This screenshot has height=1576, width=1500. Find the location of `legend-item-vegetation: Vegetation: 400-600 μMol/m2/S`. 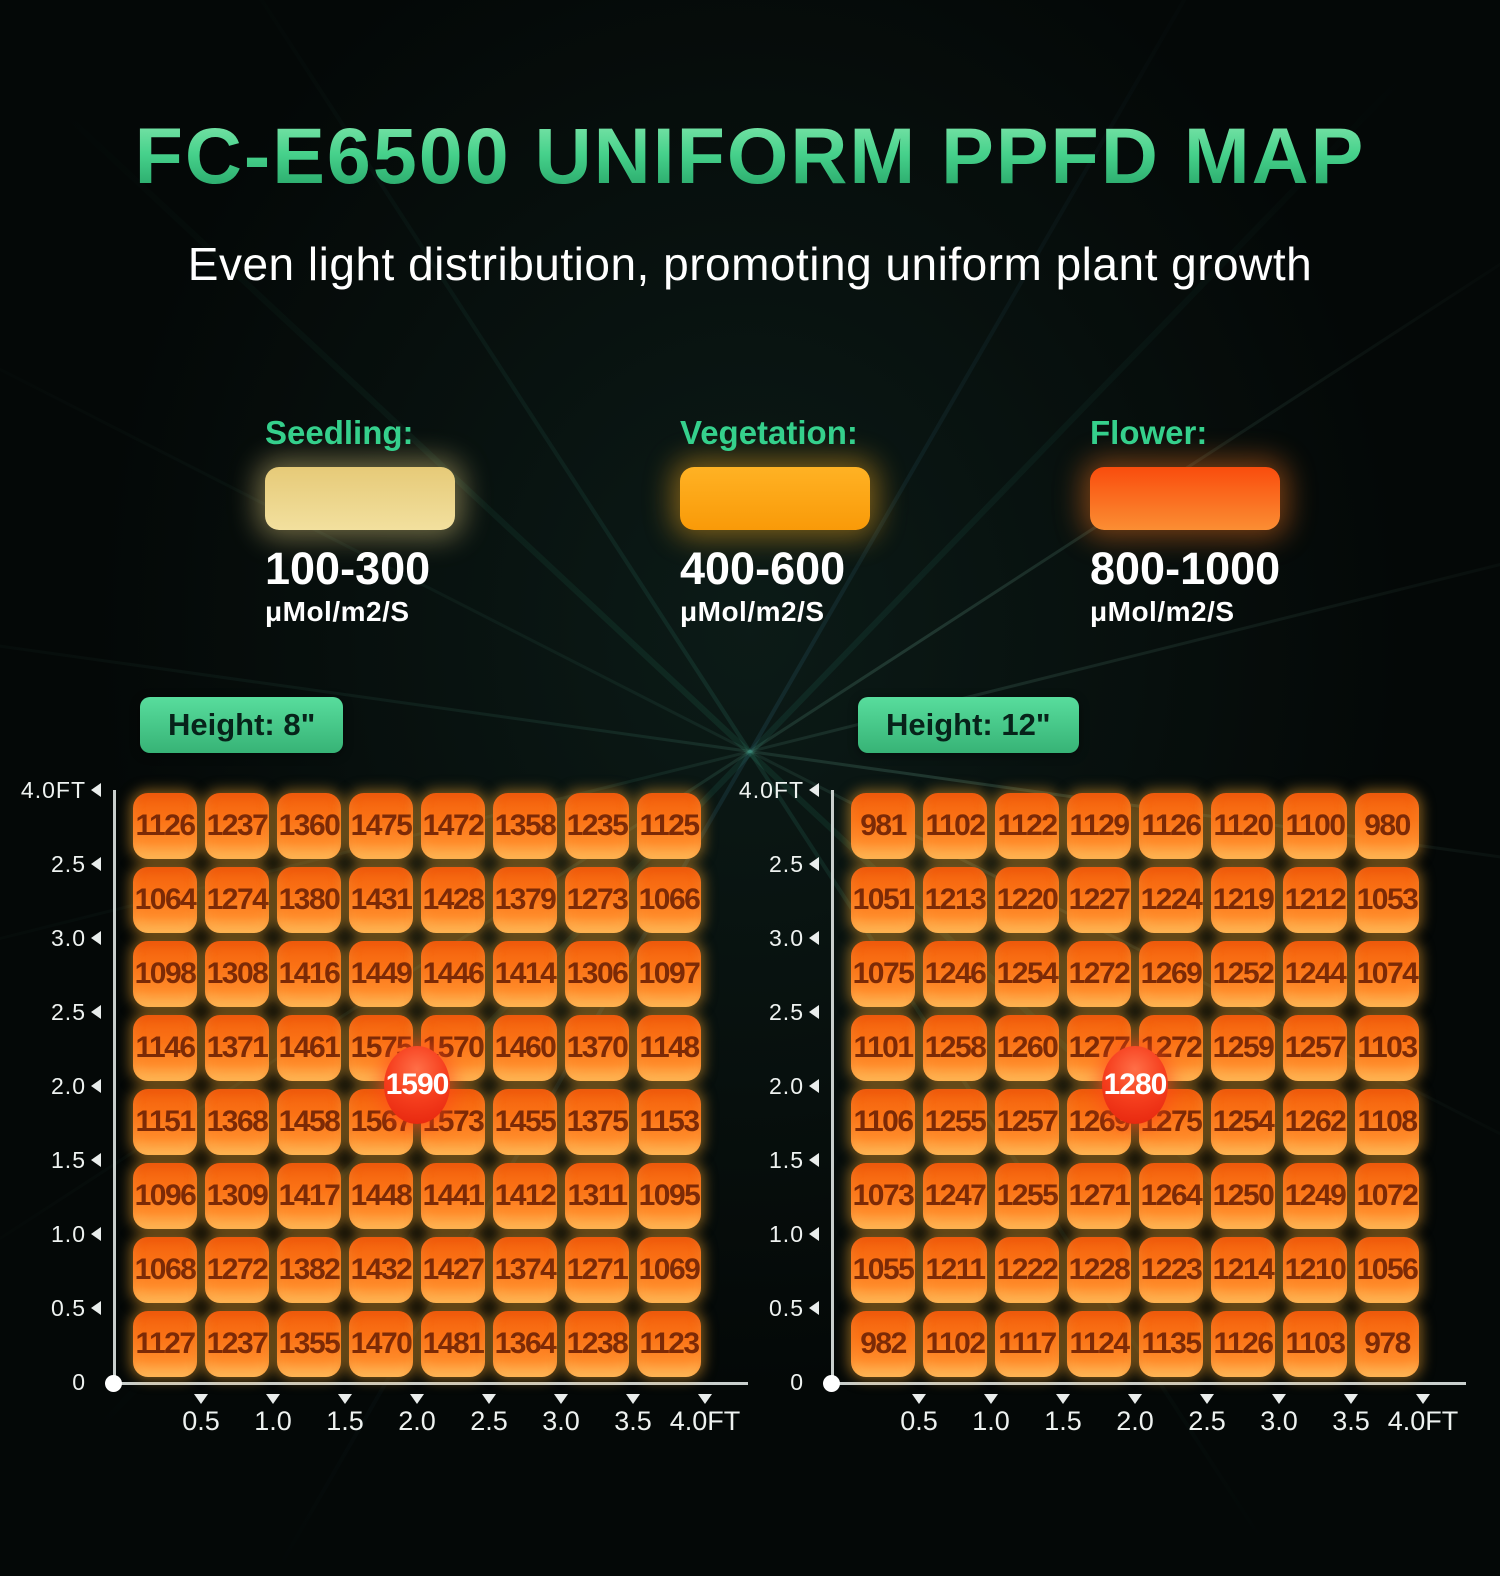

legend-item-vegetation: Vegetation: 400-600 μMol/m2/S is located at coordinates (775, 521).